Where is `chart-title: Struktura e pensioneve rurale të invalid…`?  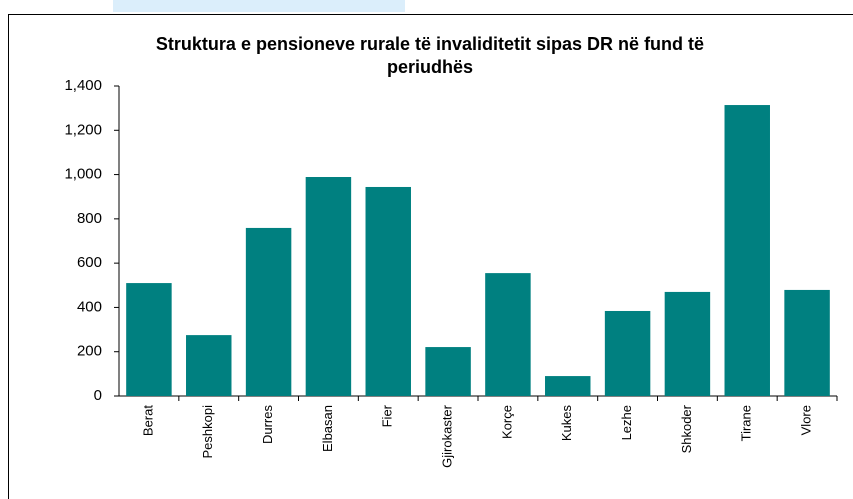
chart-title: Struktura e pensioneve rurale të invalid… is located at coordinates (430, 55).